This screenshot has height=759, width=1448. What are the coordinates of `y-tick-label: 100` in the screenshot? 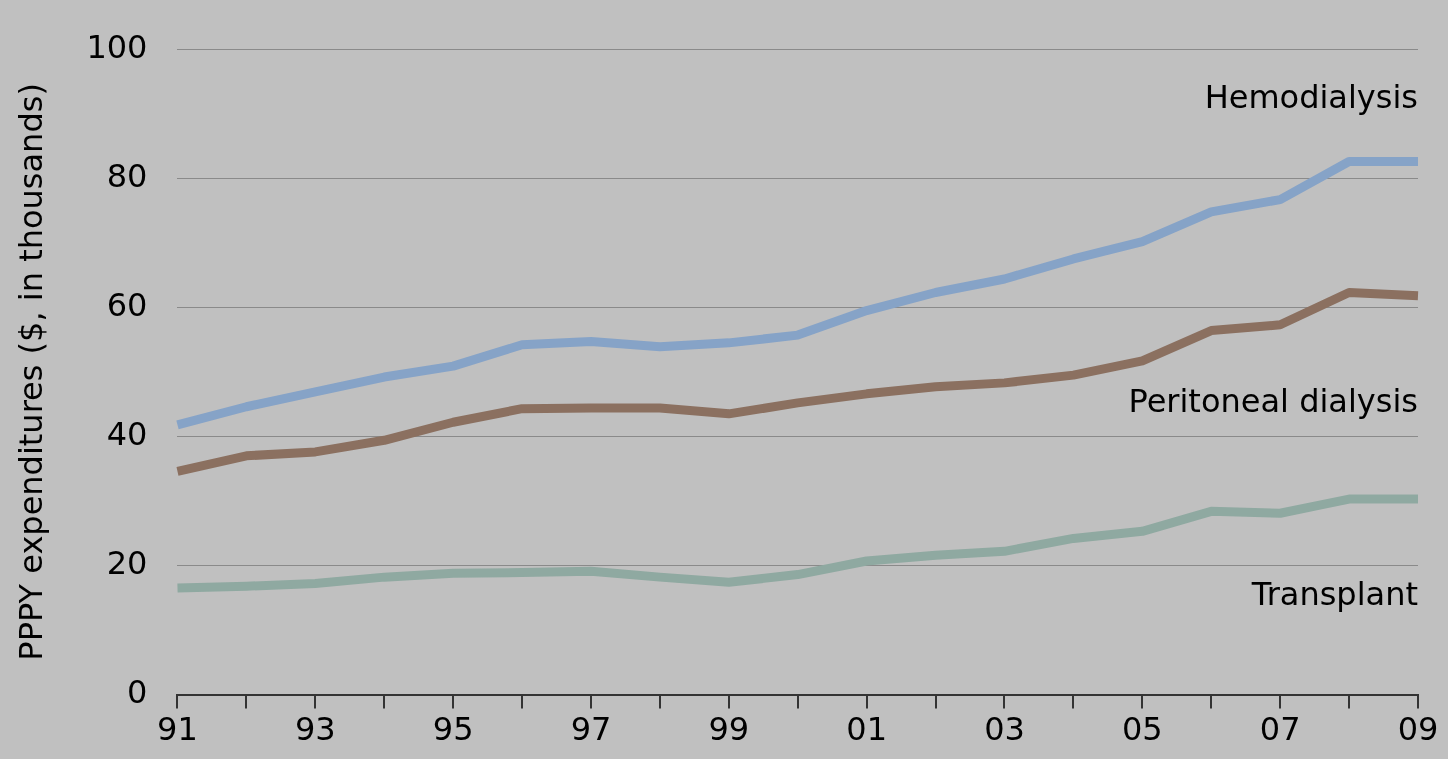 It's located at (117, 46).